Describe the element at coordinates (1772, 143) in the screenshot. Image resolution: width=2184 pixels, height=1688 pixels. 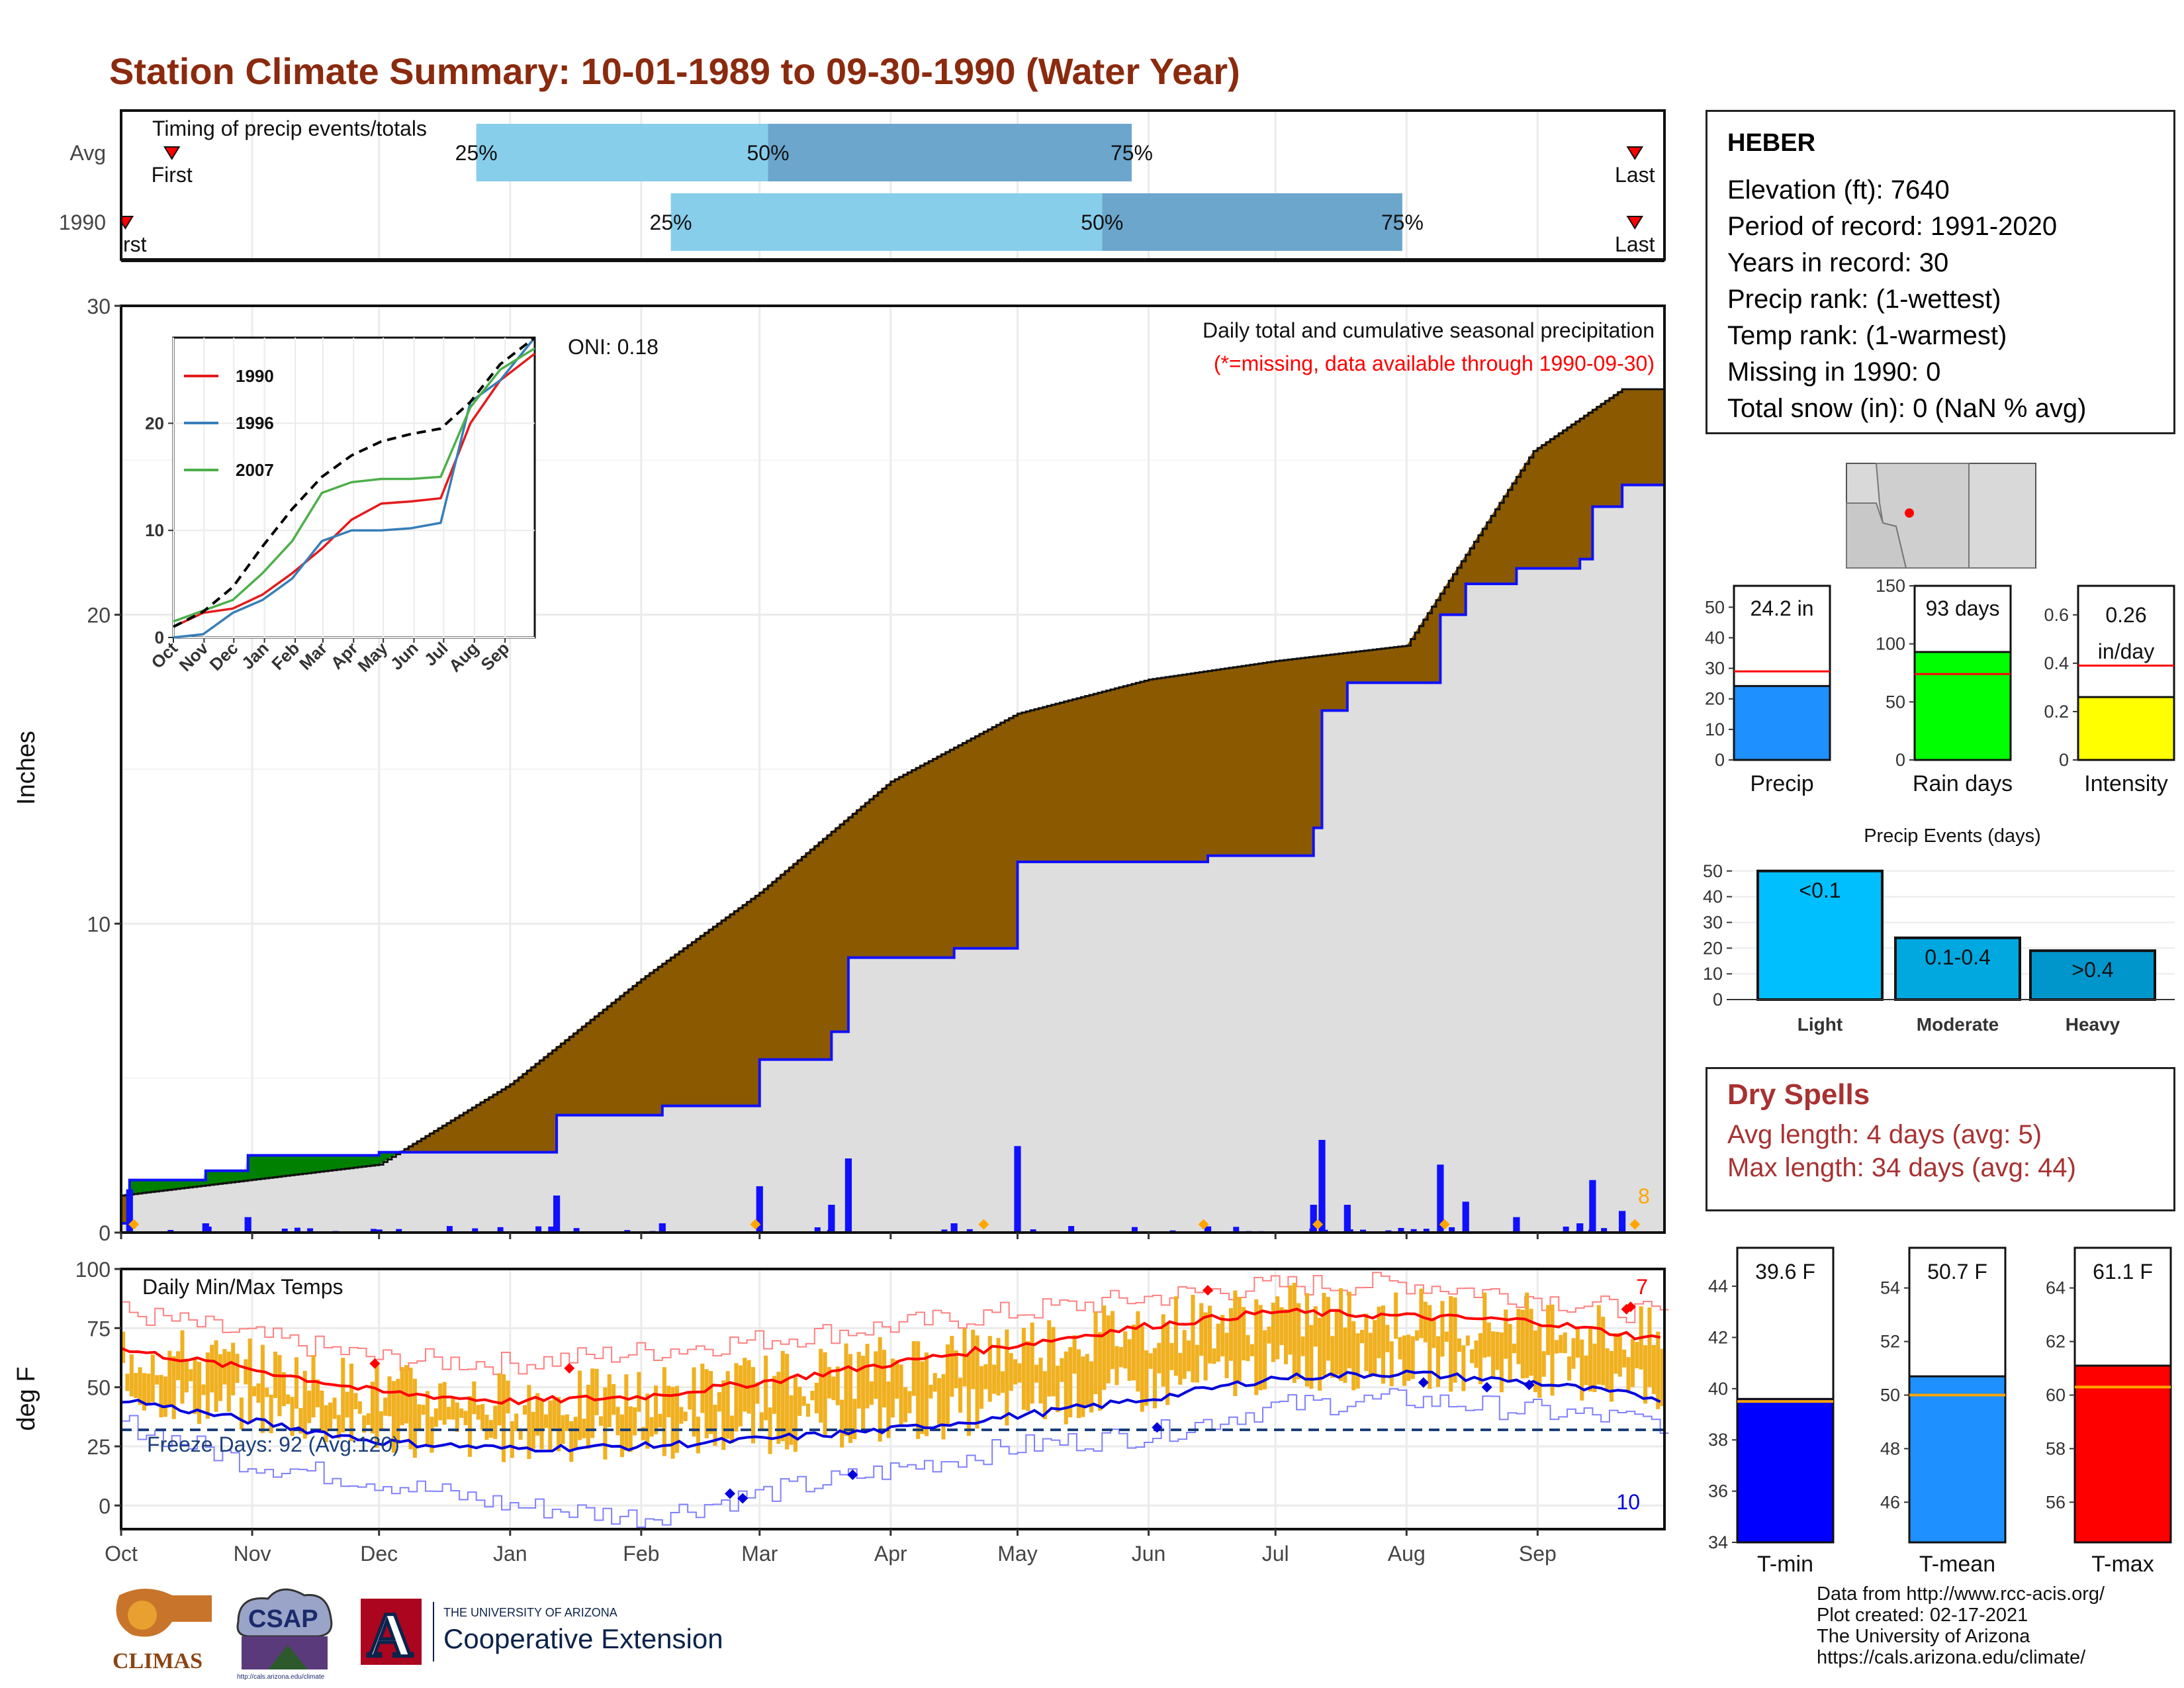
I see `station-name: HEBER` at that location.